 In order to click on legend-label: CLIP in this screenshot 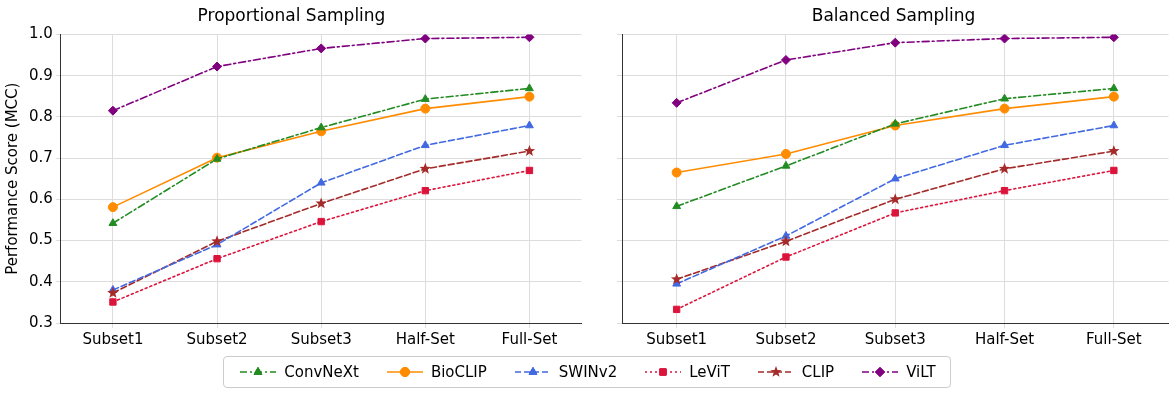, I will do `click(818, 372)`.